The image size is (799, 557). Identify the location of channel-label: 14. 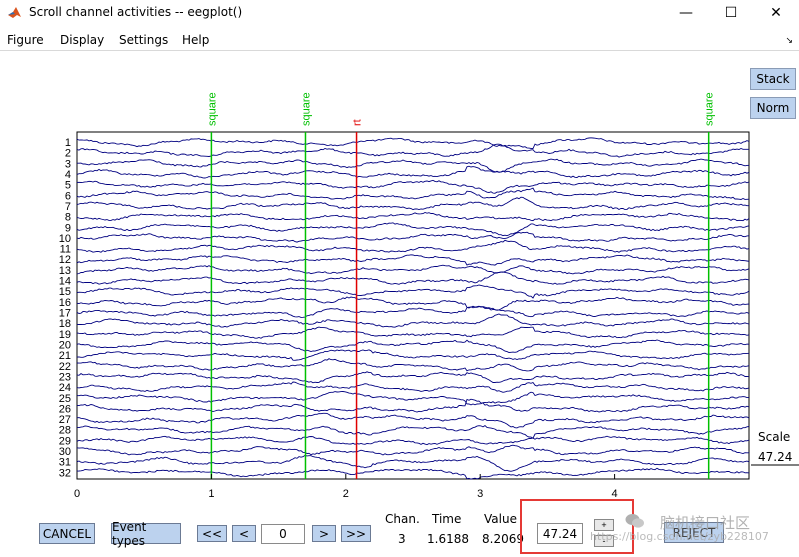
(65, 282).